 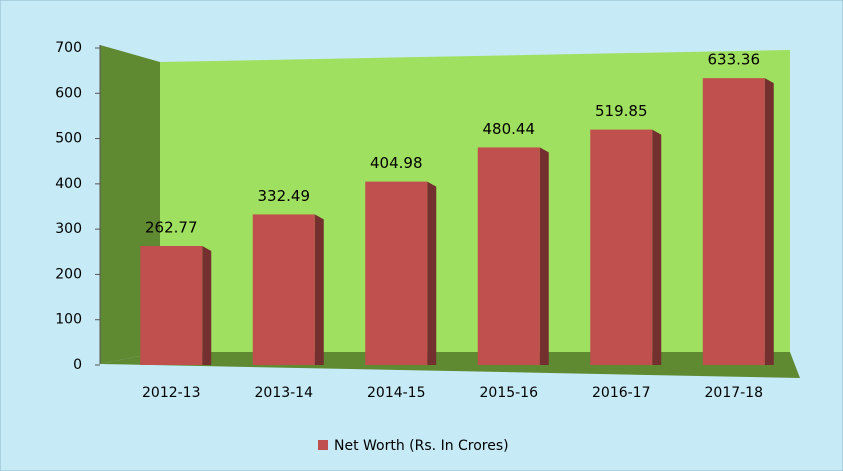 What do you see at coordinates (284, 393) in the screenshot?
I see `x-tick-label: 2013-14` at bounding box center [284, 393].